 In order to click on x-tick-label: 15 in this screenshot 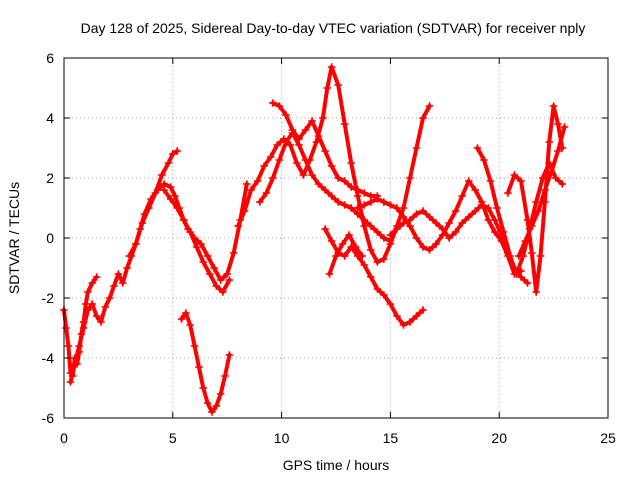, I will do `click(391, 438)`.